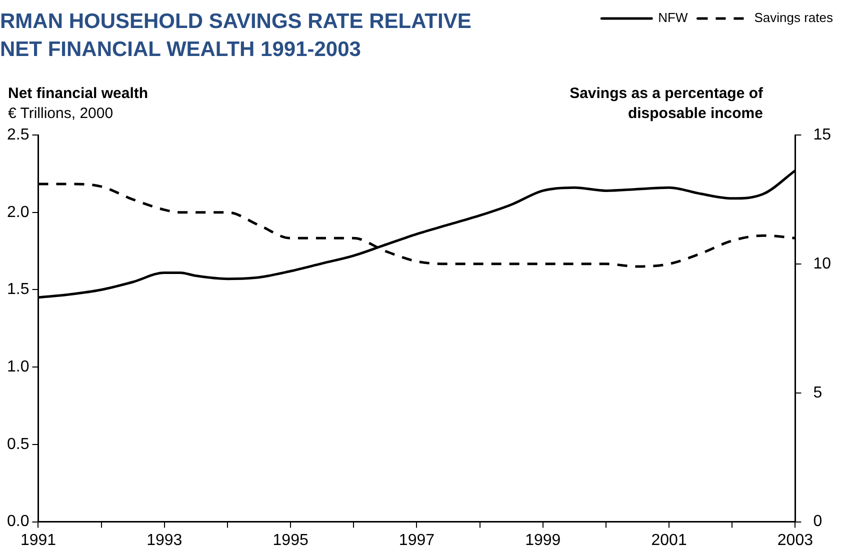 The height and width of the screenshot is (559, 853). I want to click on x-tick-label: 2001, so click(669, 540).